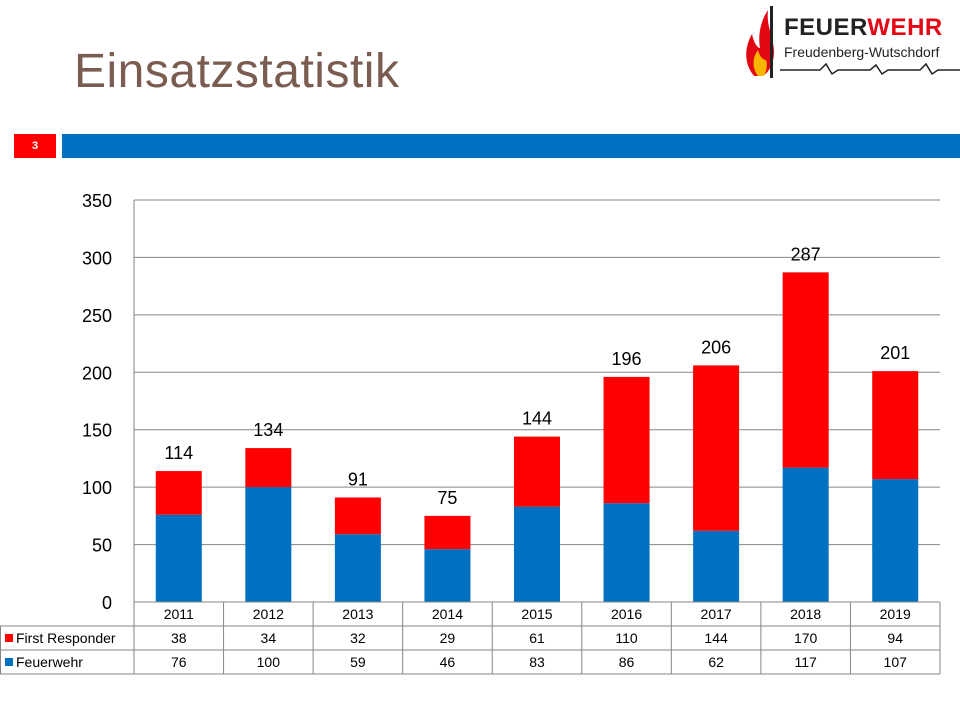 This screenshot has width=960, height=720. Describe the element at coordinates (895, 638) in the screenshot. I see `table-value: 94` at that location.